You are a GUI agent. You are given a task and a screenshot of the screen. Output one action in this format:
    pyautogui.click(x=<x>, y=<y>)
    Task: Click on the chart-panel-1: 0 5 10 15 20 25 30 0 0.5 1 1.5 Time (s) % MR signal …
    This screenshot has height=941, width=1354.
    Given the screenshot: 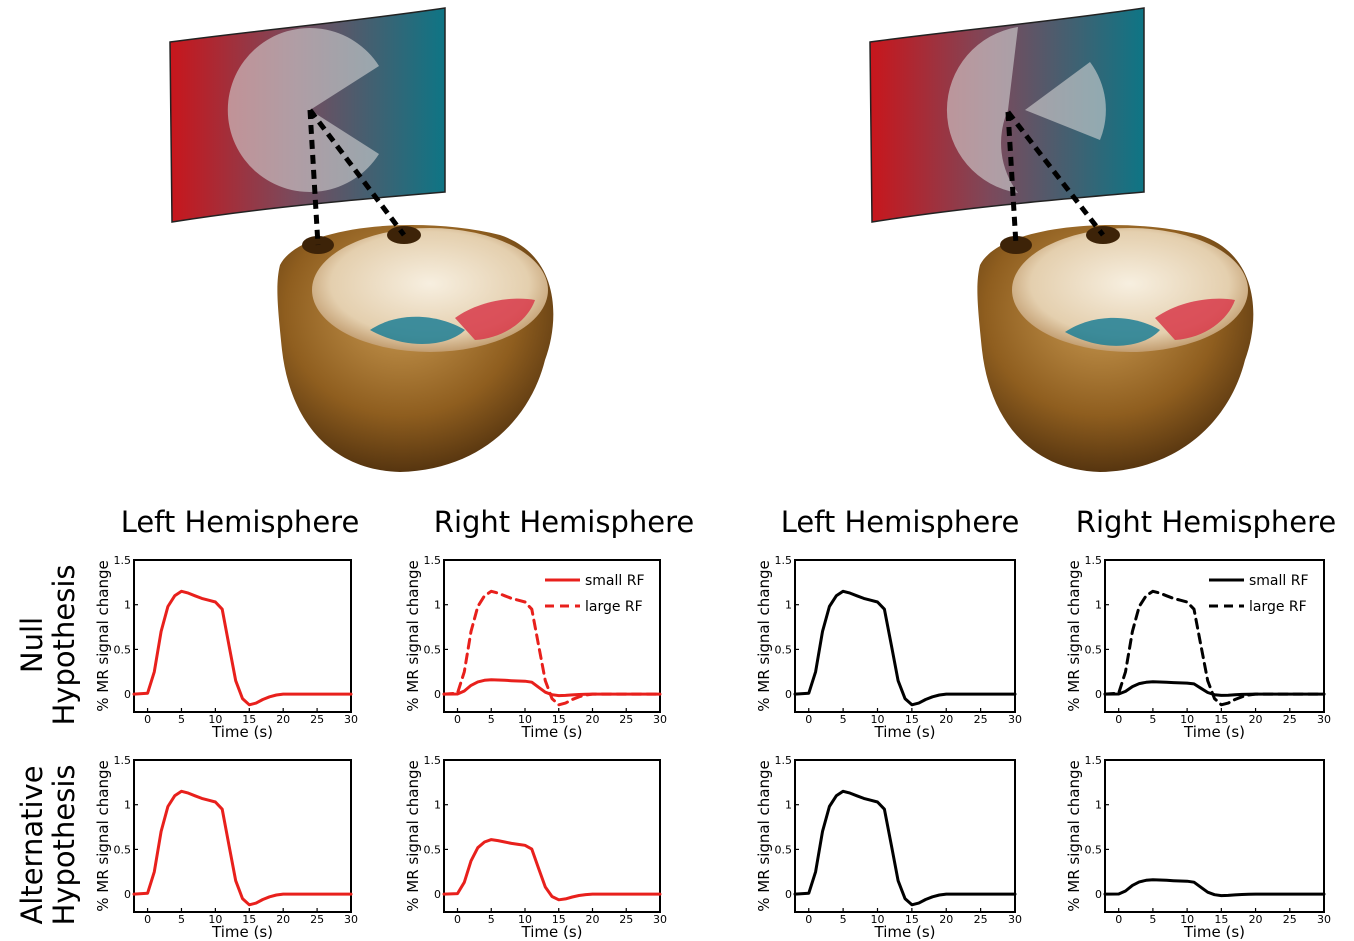 What is the action you would take?
    pyautogui.click(x=226, y=647)
    